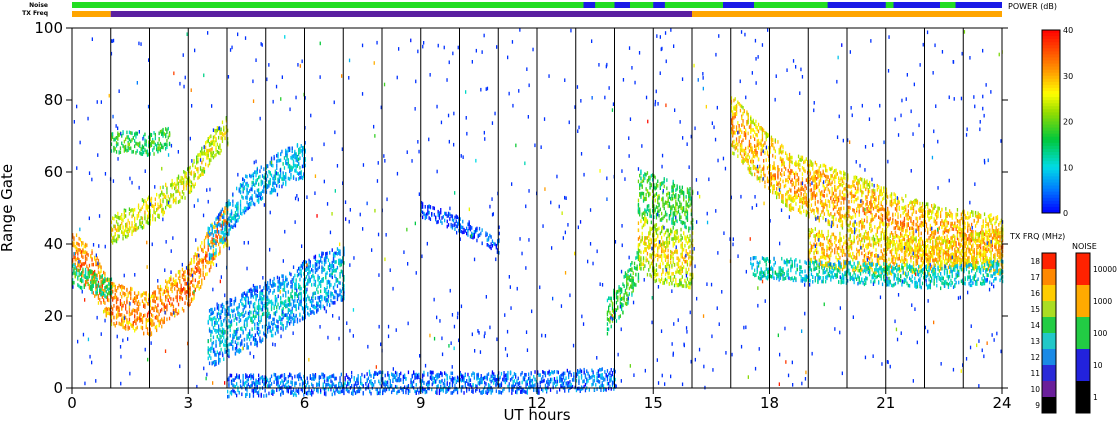 The image size is (1118, 435). What do you see at coordinates (276, 306) in the screenshot?
I see `echo-feature-band-E` at bounding box center [276, 306].